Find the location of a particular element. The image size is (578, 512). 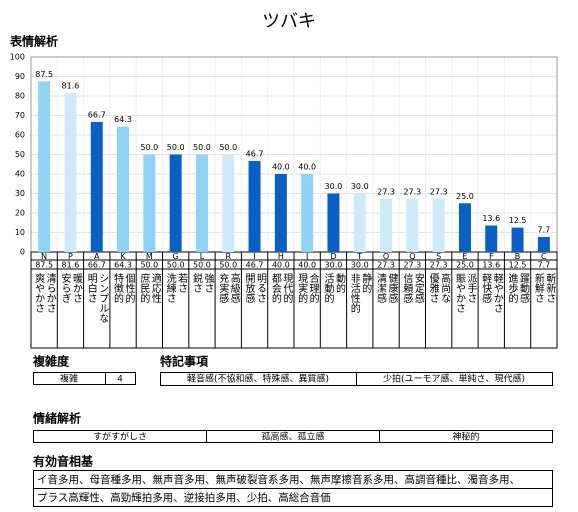

table-value: 25.0 is located at coordinates (465, 265).